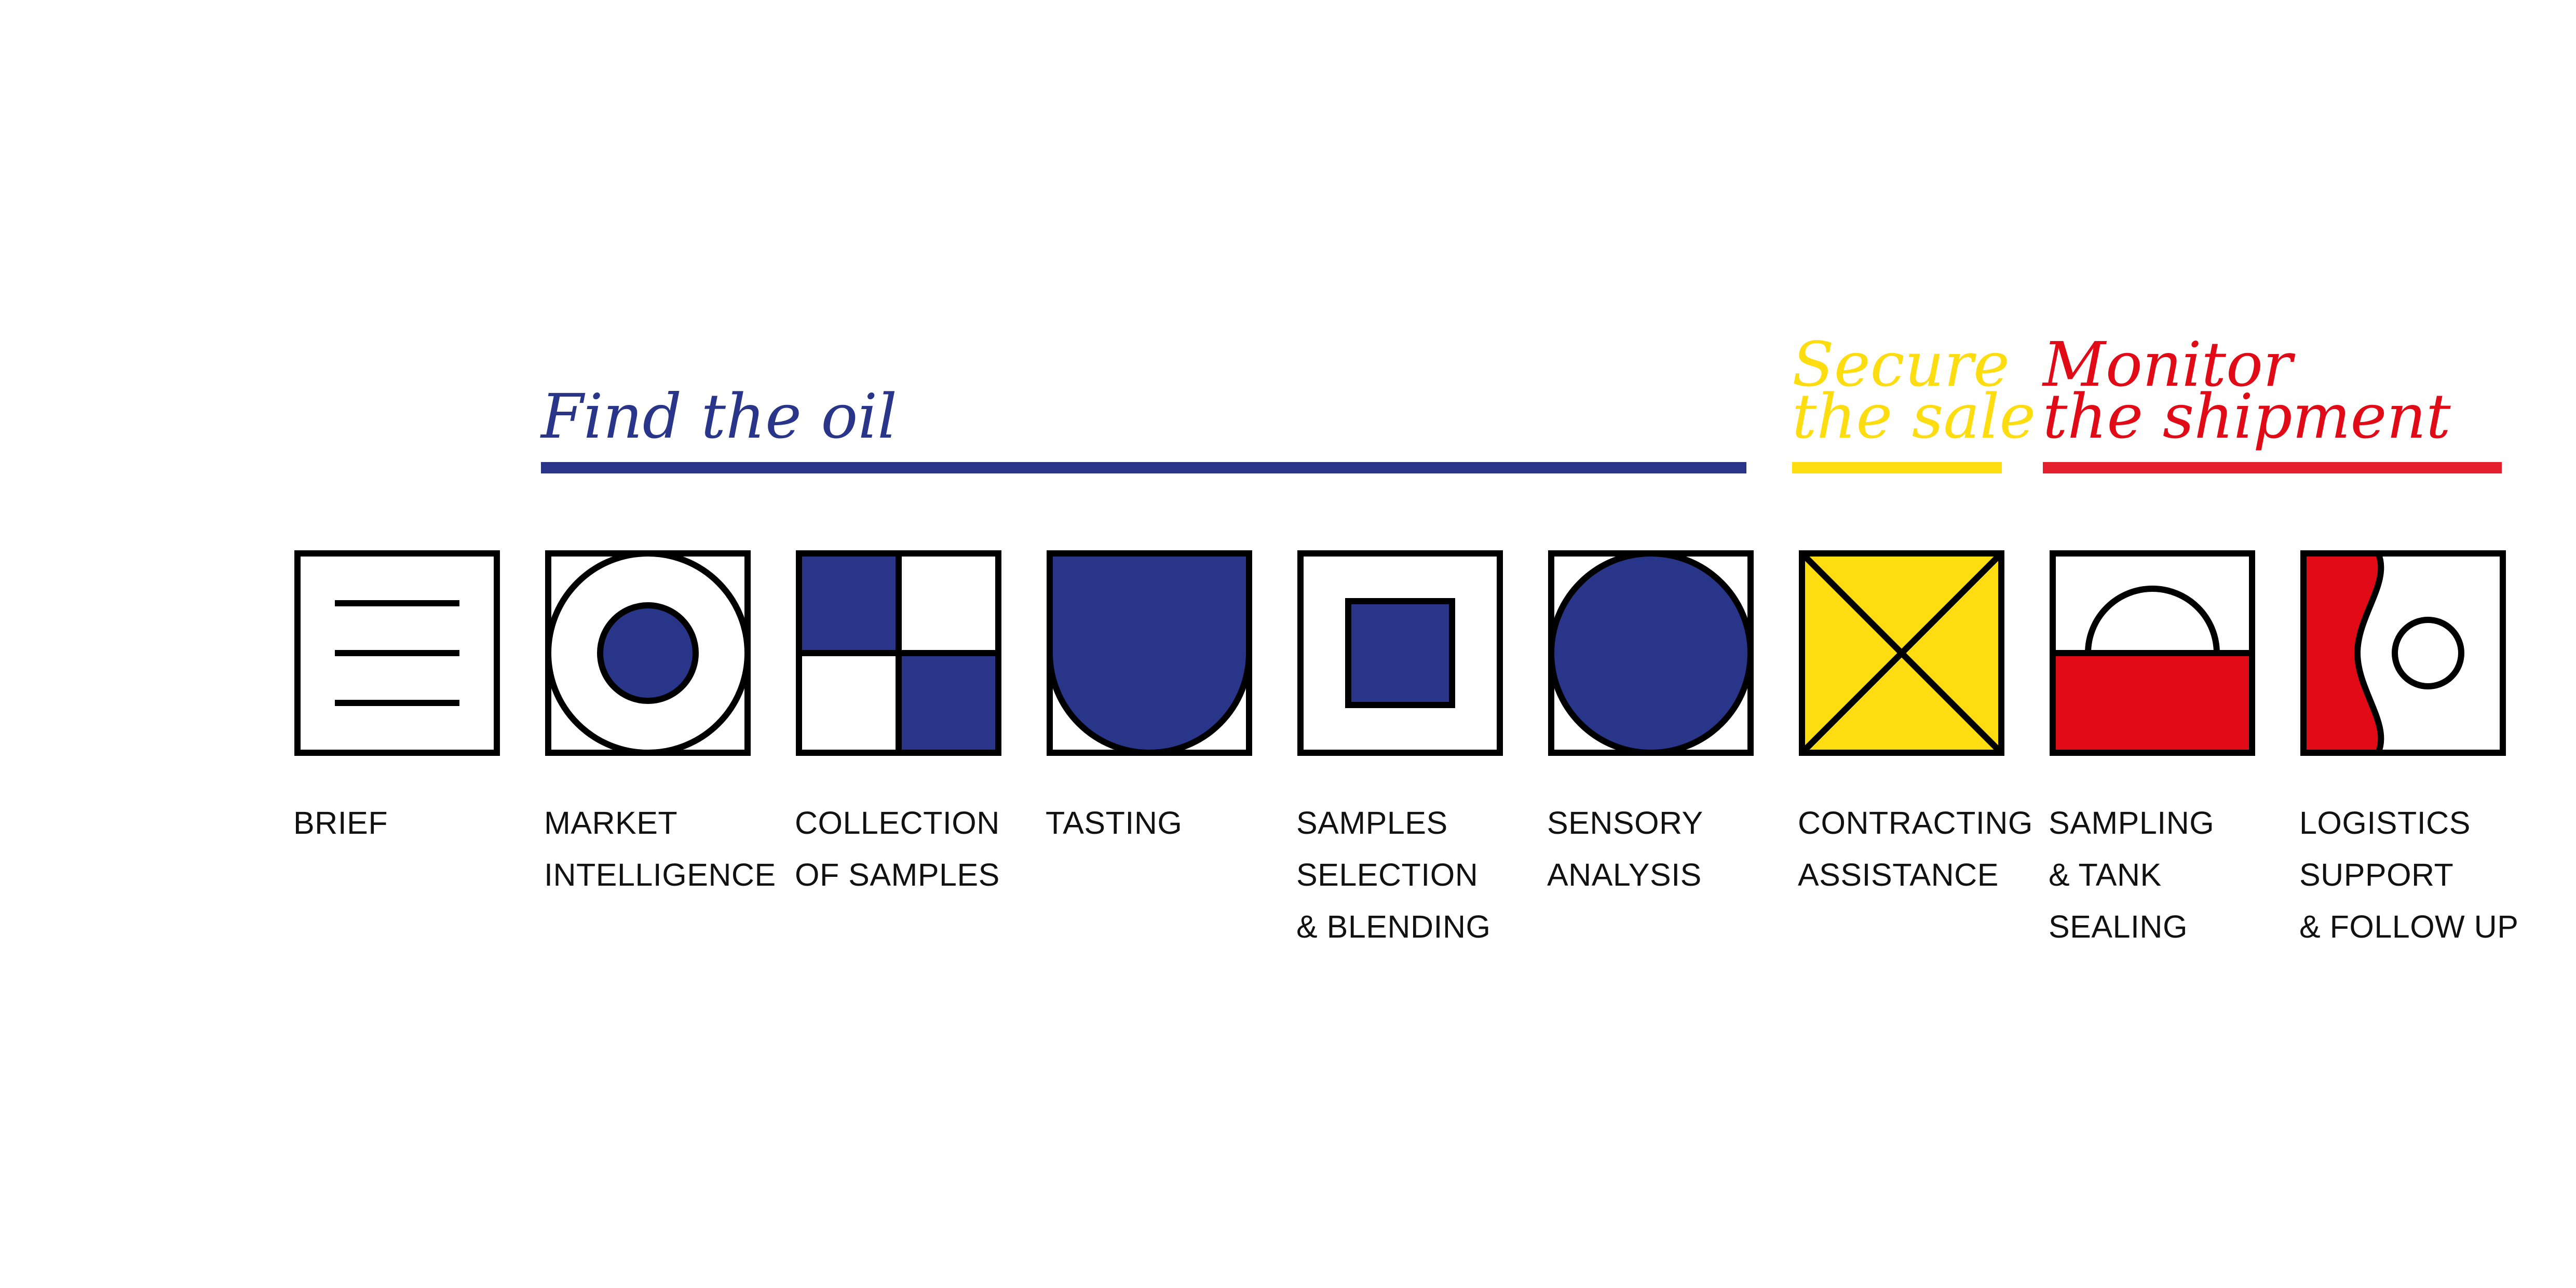 This screenshot has width=2576, height=1288. I want to click on phase-bar-secure-the-sale, so click(1897, 467).